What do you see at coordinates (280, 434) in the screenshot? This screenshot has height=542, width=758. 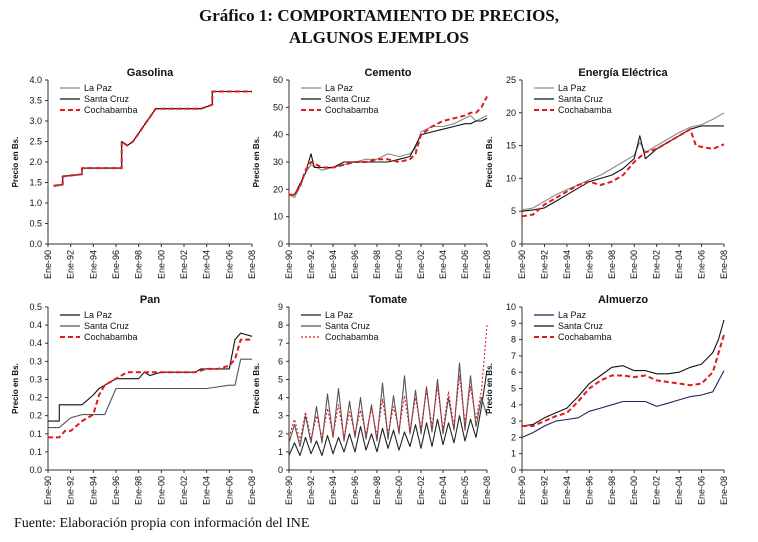 I see `y-tick-label: 2` at bounding box center [280, 434].